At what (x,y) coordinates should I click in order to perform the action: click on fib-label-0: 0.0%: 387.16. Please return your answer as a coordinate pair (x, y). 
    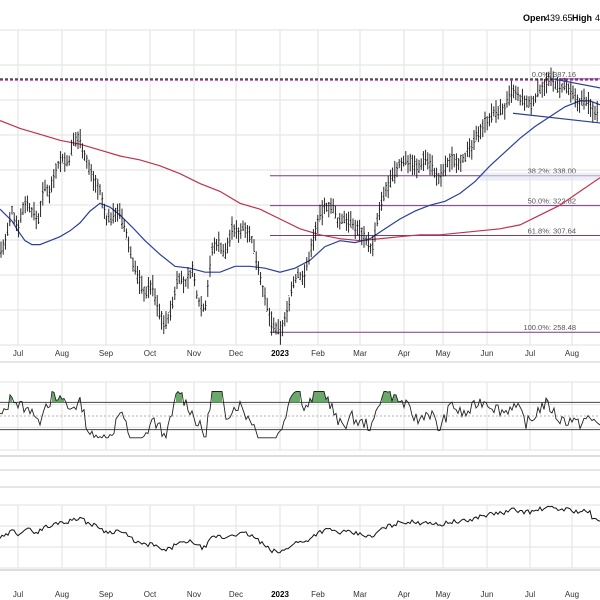
    Looking at the image, I should click on (554, 74).